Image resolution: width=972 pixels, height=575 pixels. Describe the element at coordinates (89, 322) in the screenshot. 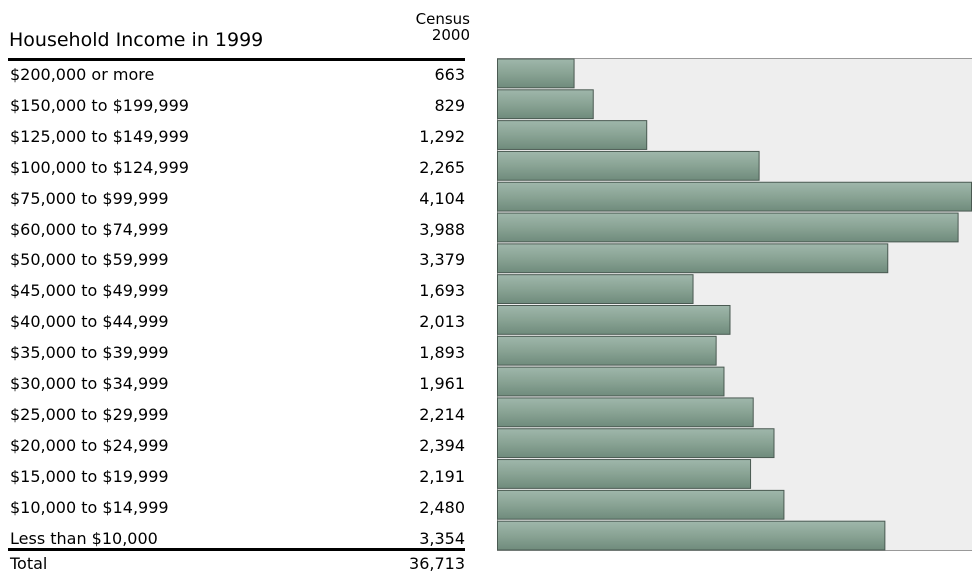

I see `income-bracket-label: $40,000 to $44,999` at that location.